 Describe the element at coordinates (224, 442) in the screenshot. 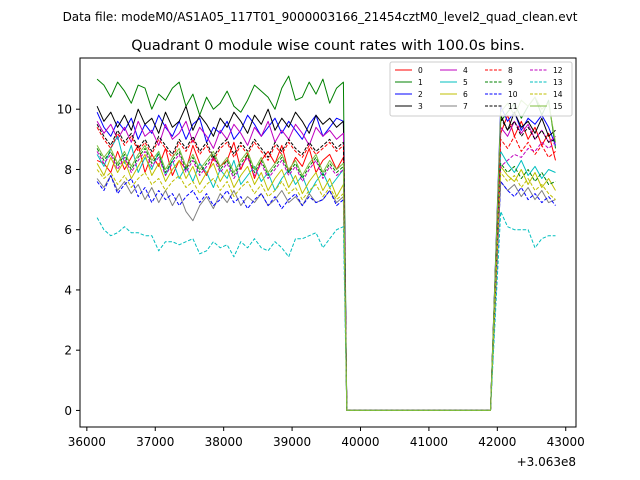

I see `x-tick-label: 38000` at that location.